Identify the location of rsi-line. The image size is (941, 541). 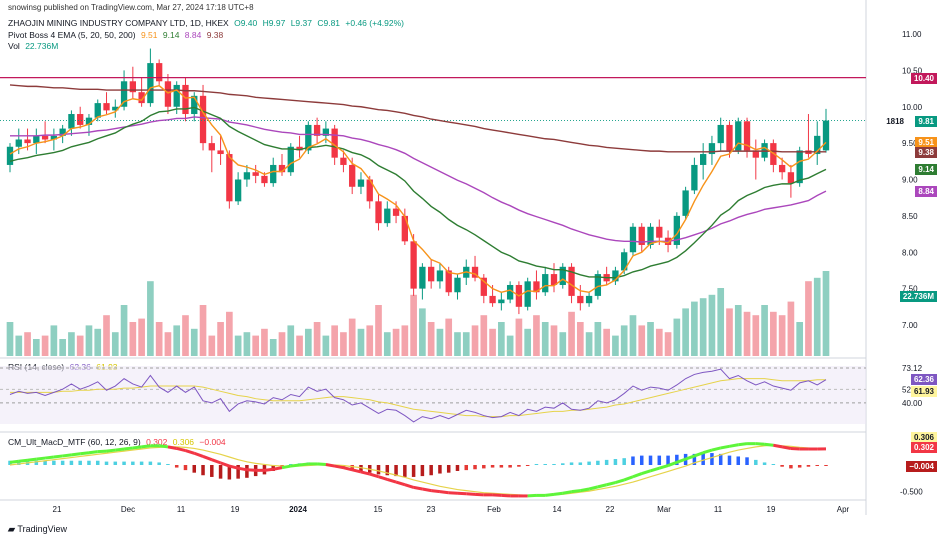
(418, 395).